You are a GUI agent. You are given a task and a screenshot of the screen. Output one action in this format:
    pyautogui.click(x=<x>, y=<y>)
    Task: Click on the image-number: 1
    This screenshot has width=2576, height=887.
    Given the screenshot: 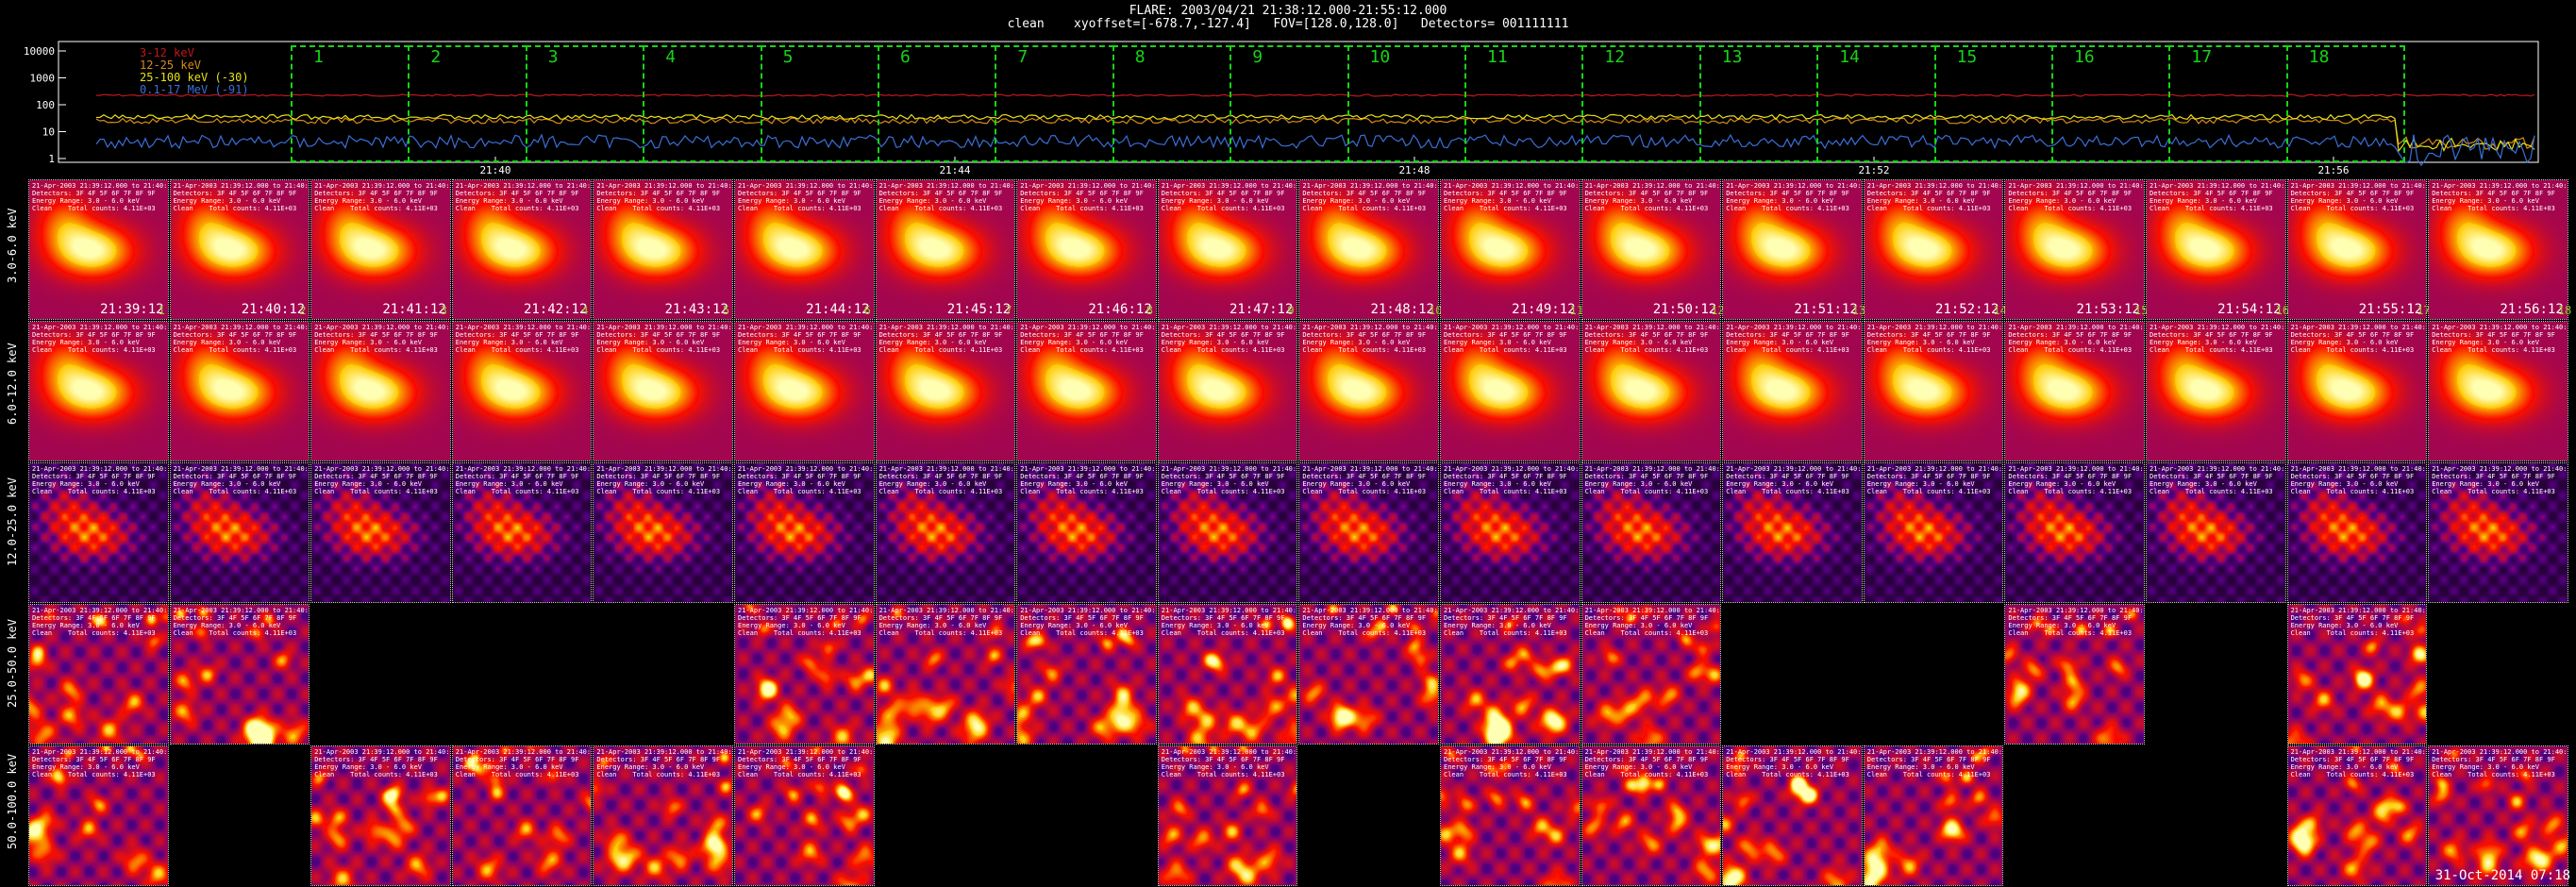 What is the action you would take?
    pyautogui.click(x=161, y=310)
    